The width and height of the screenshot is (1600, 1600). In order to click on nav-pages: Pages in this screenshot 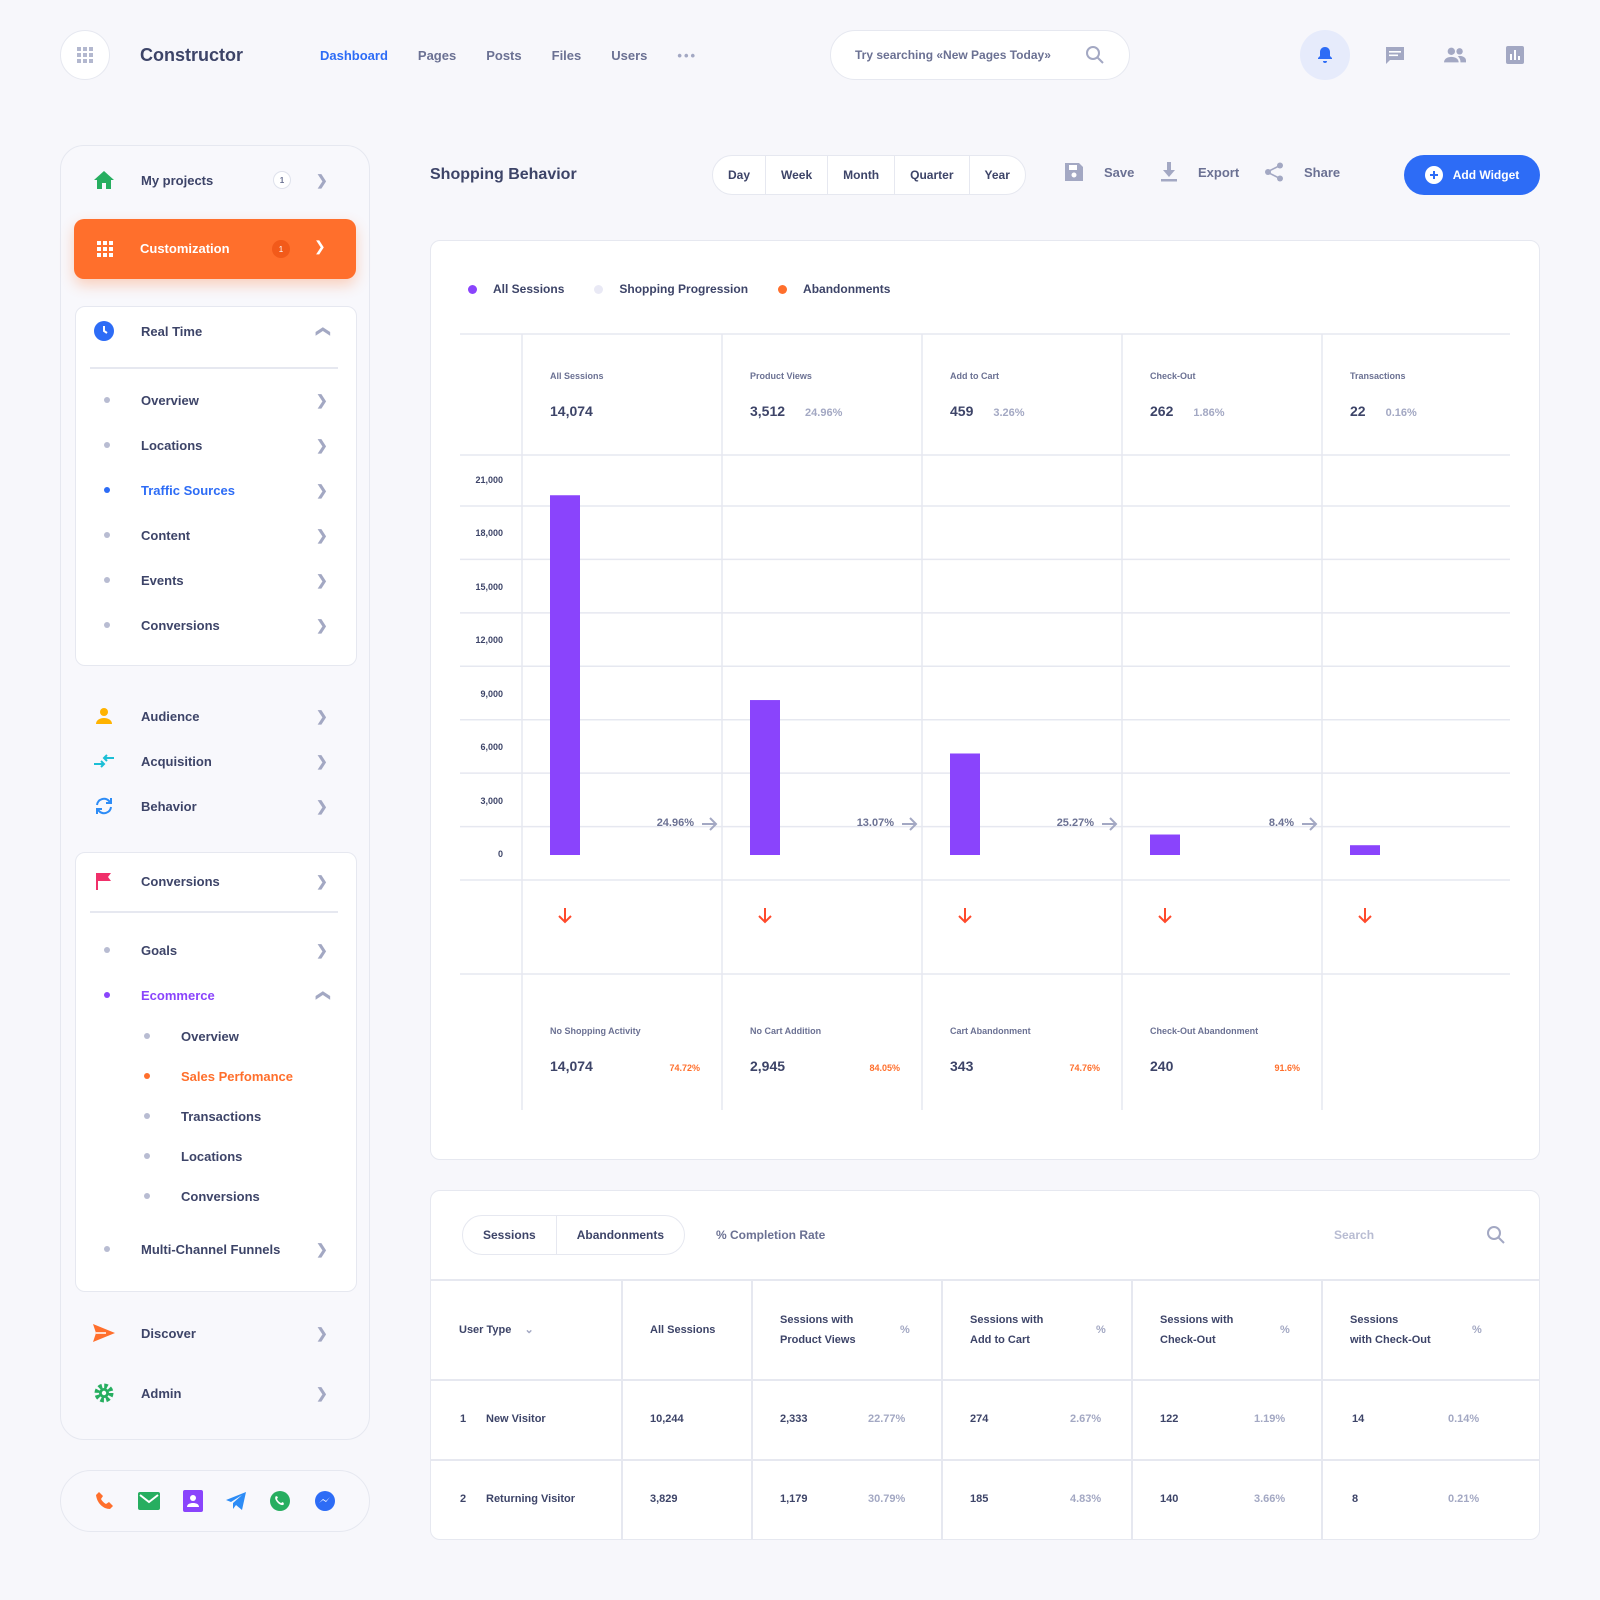, I will do `click(437, 55)`.